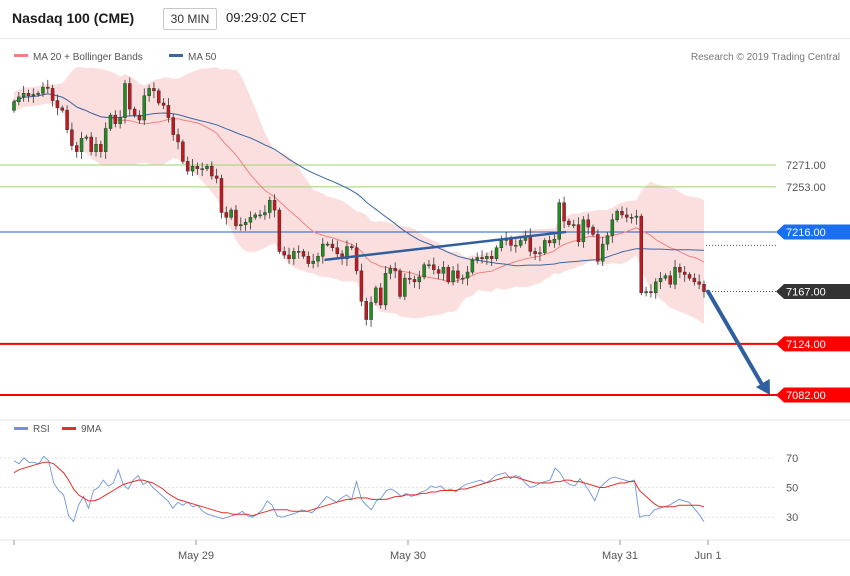  I want to click on x-axis-label: May 31, so click(620, 556).